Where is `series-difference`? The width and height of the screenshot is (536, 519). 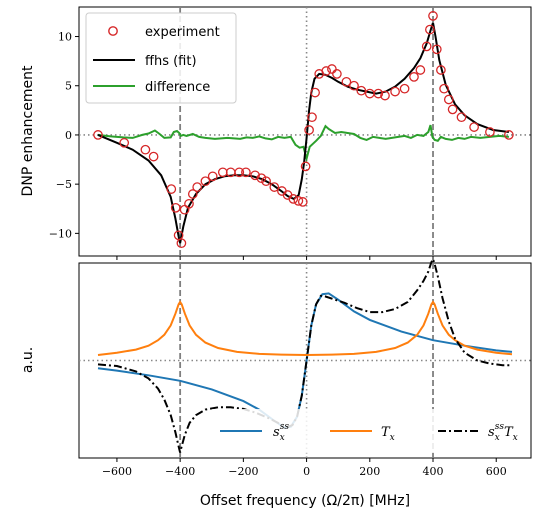
series-difference is located at coordinates (303, 143).